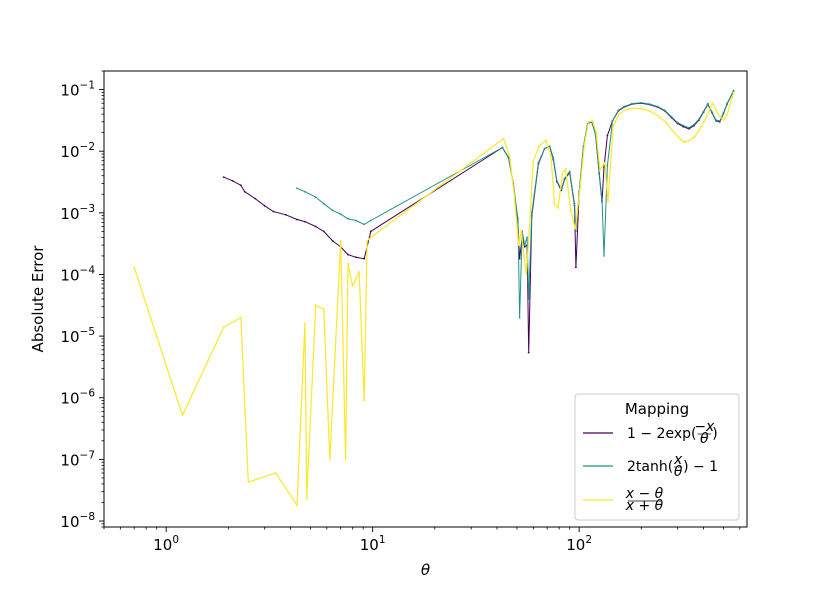 The width and height of the screenshot is (830, 593). Describe the element at coordinates (672, 466) in the screenshot. I see `legend-entry-label: 2tanh(xθ) − 1` at that location.